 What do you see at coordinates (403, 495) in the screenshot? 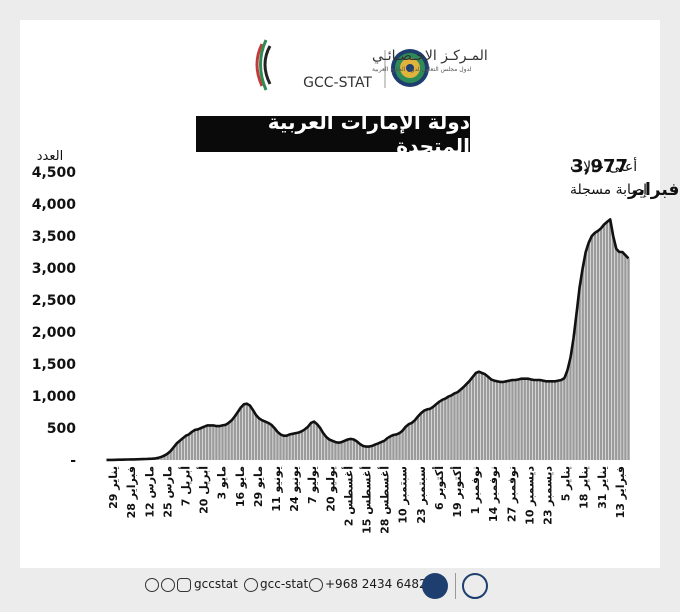
I see `x-tick-label: 10 سبتمبر` at bounding box center [403, 495].